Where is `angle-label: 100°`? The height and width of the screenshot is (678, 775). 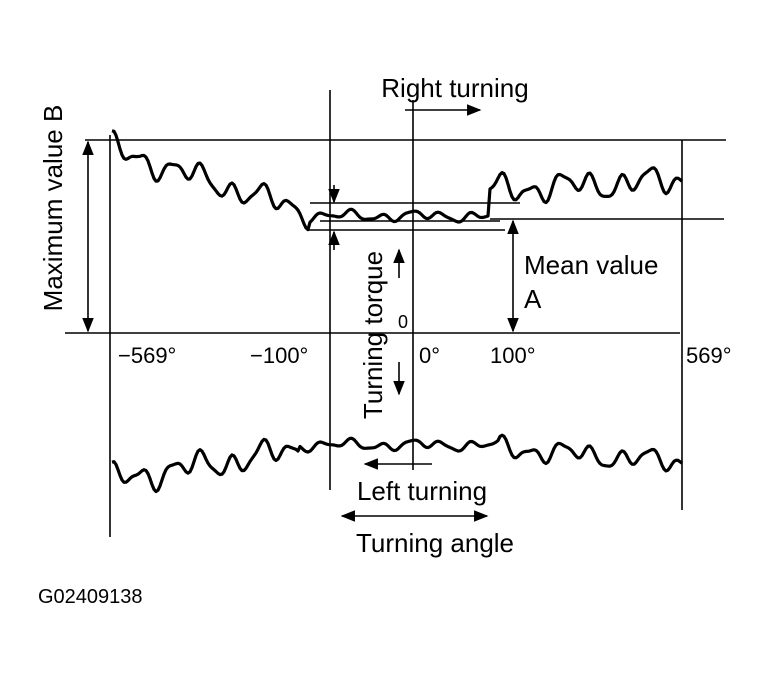 angle-label: 100° is located at coordinates (513, 355).